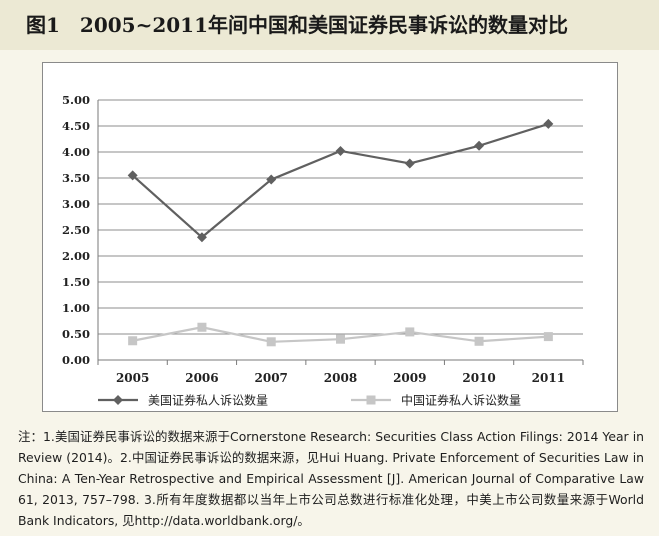  I want to click on y-tick-label: 0.50, so click(76, 334).